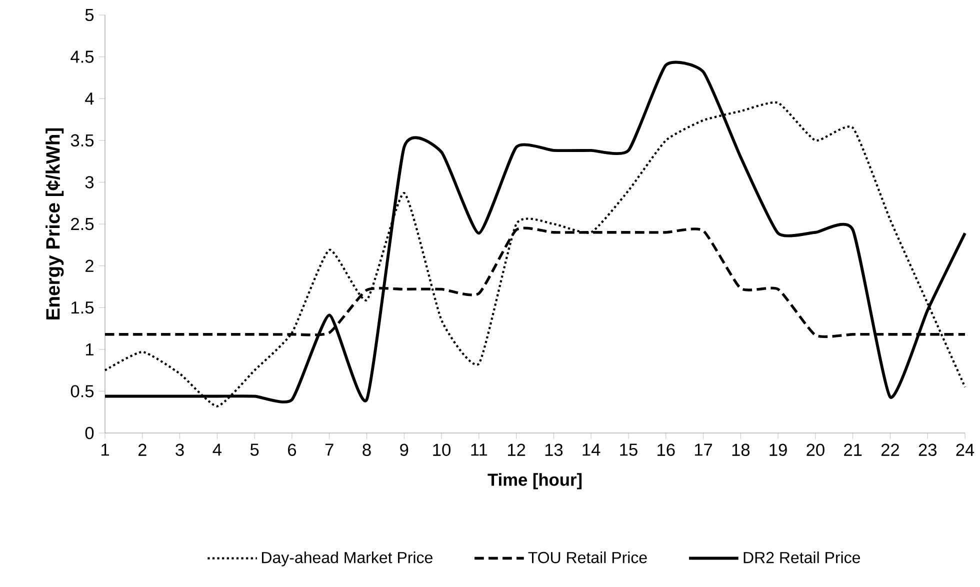  I want to click on x-tick-label: 7, so click(329, 450).